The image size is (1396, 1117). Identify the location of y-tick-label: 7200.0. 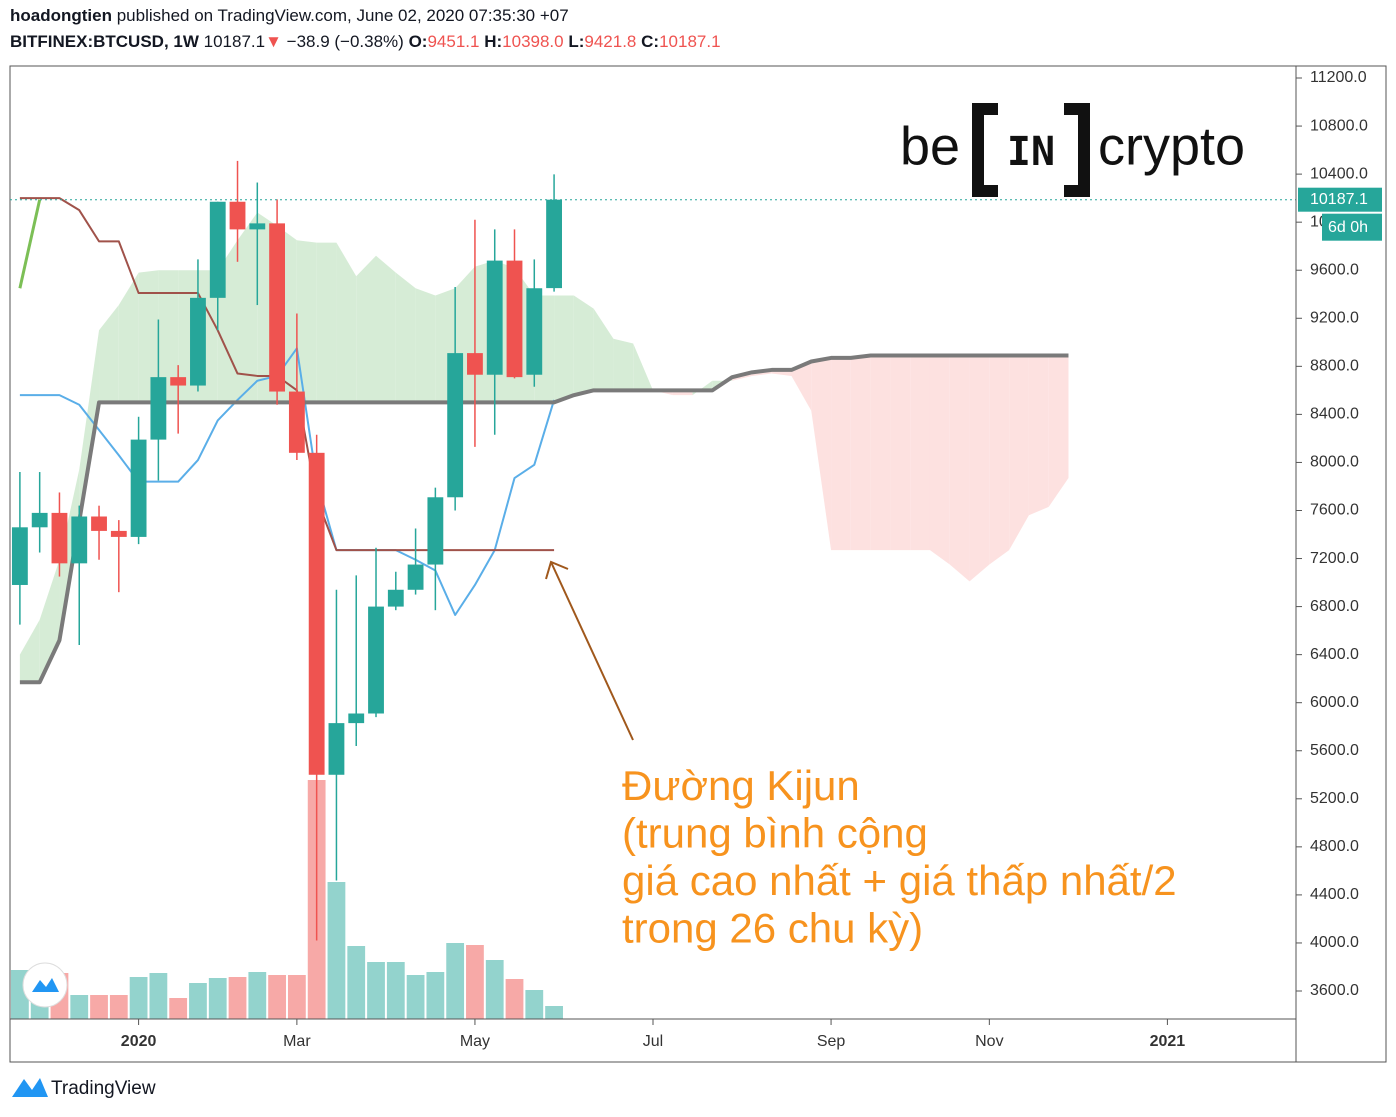
(1334, 558).